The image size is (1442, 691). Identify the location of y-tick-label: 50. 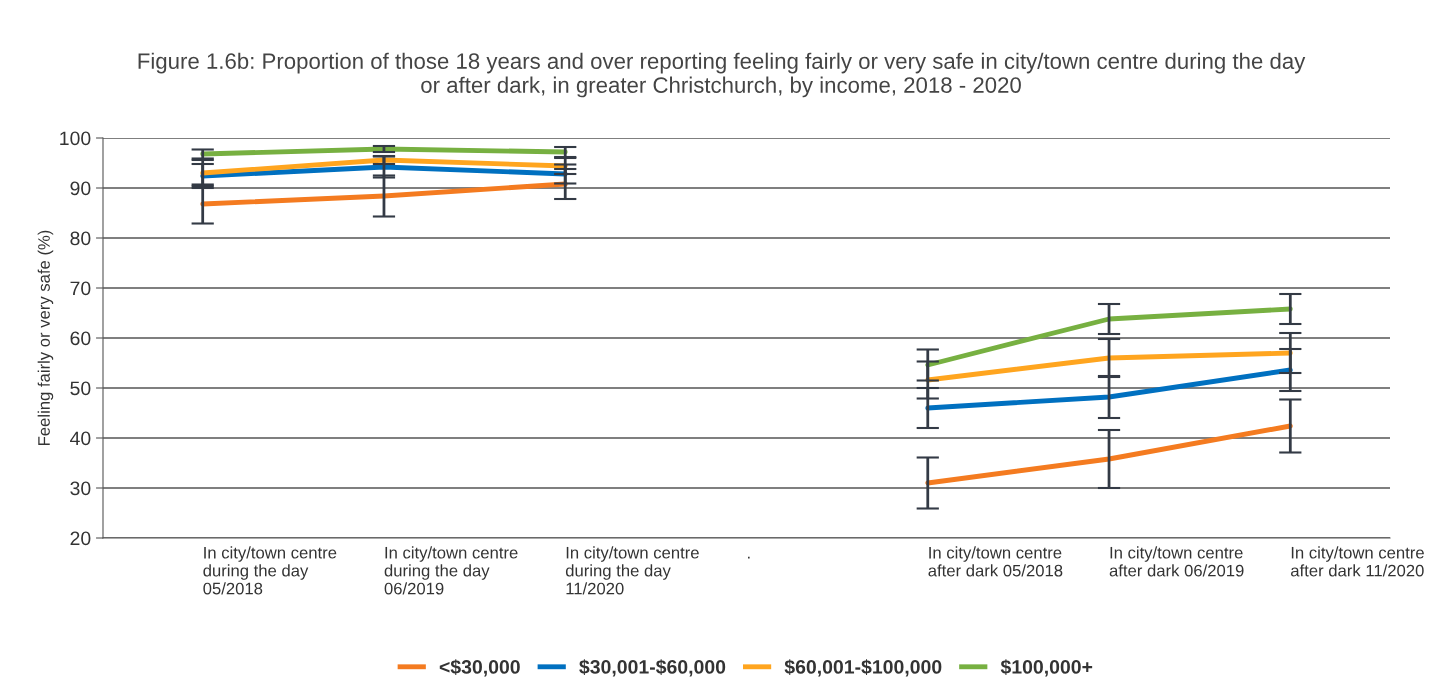
(80, 388).